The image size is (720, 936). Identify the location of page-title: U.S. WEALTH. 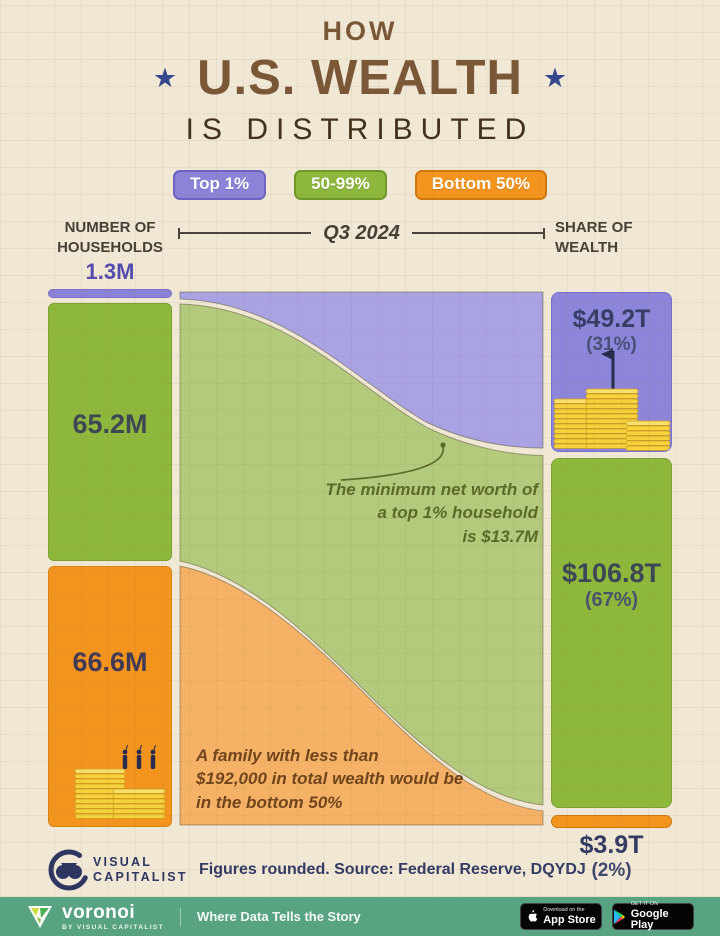
(360, 78).